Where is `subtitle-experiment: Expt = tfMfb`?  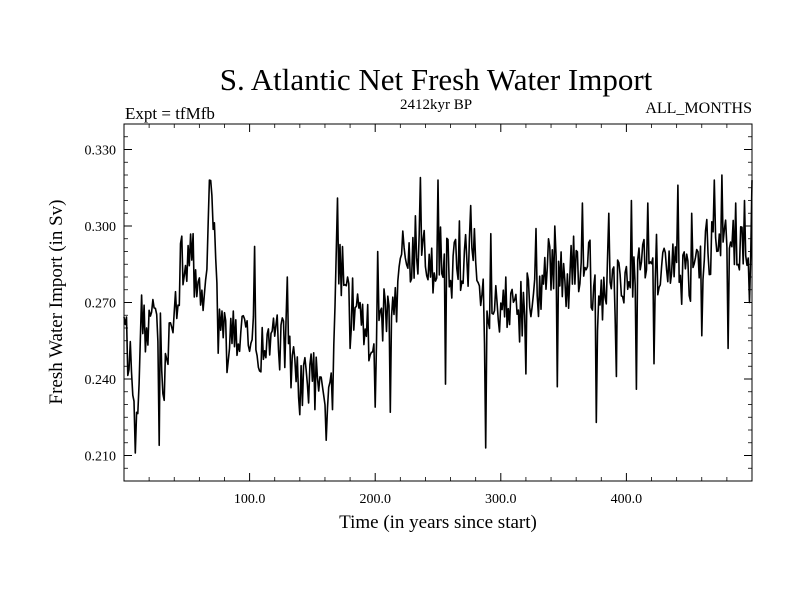
subtitle-experiment: Expt = tfMfb is located at coordinates (170, 113).